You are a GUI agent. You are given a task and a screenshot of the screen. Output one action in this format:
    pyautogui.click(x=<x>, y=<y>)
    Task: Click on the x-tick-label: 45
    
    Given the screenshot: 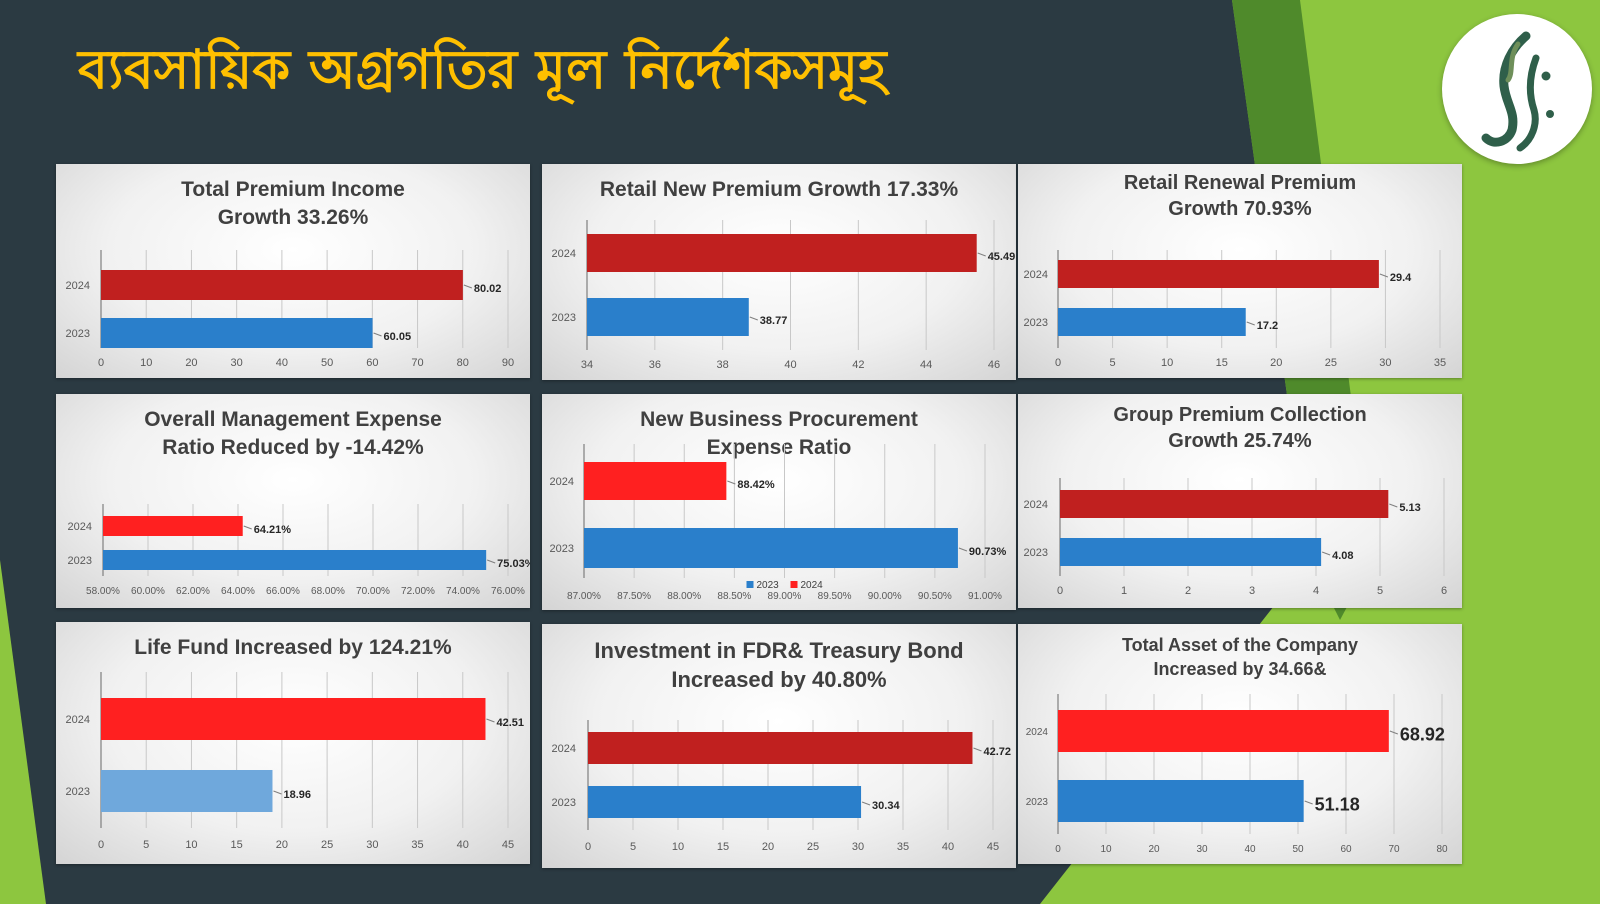 What is the action you would take?
    pyautogui.click(x=993, y=847)
    